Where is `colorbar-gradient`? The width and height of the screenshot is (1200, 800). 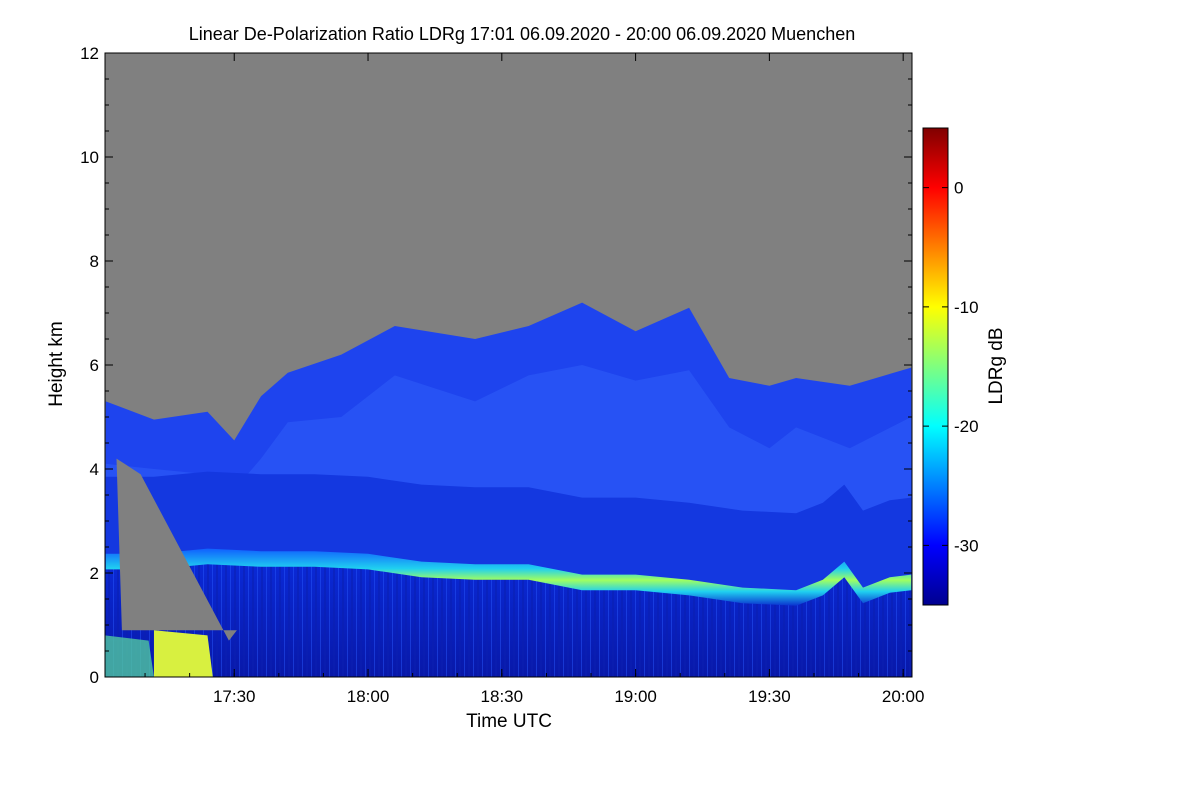 colorbar-gradient is located at coordinates (935, 366).